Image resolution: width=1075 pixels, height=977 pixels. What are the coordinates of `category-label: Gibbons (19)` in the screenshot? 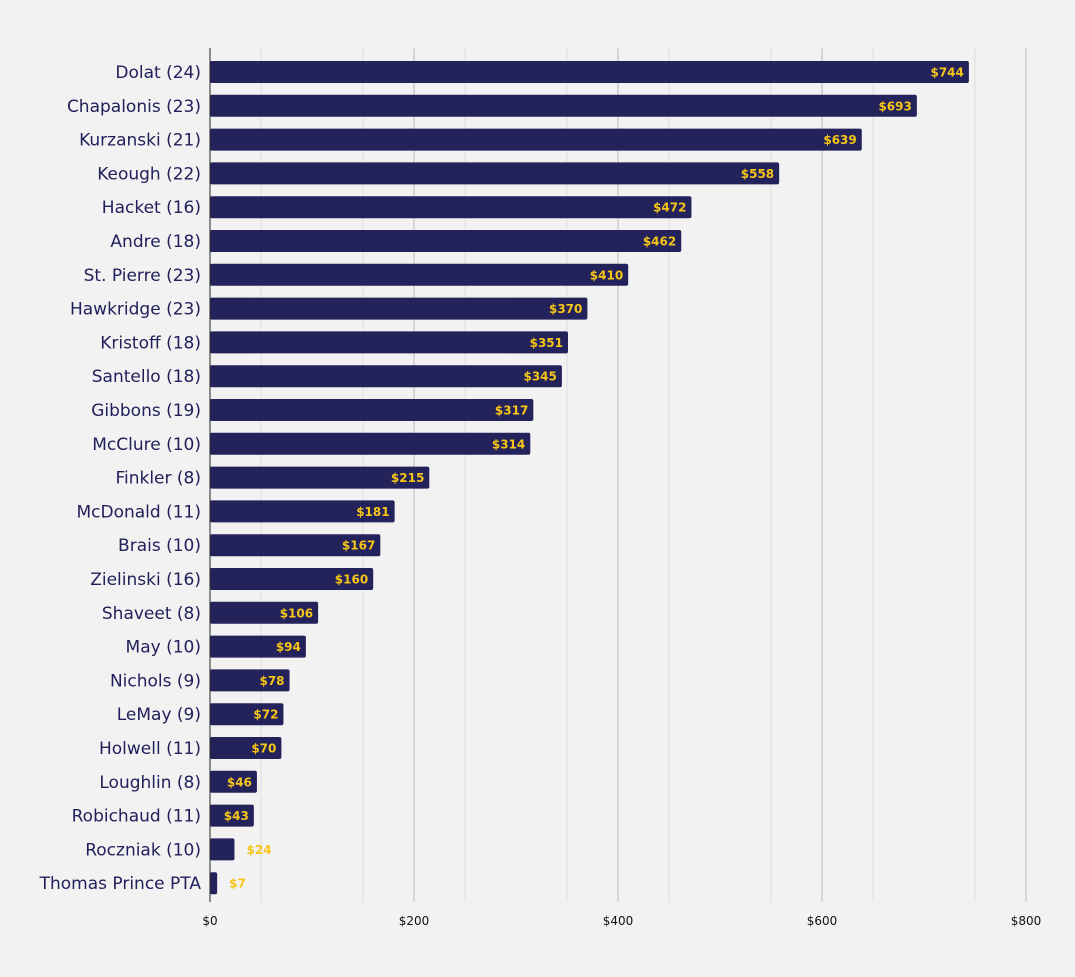 It's located at (146, 411).